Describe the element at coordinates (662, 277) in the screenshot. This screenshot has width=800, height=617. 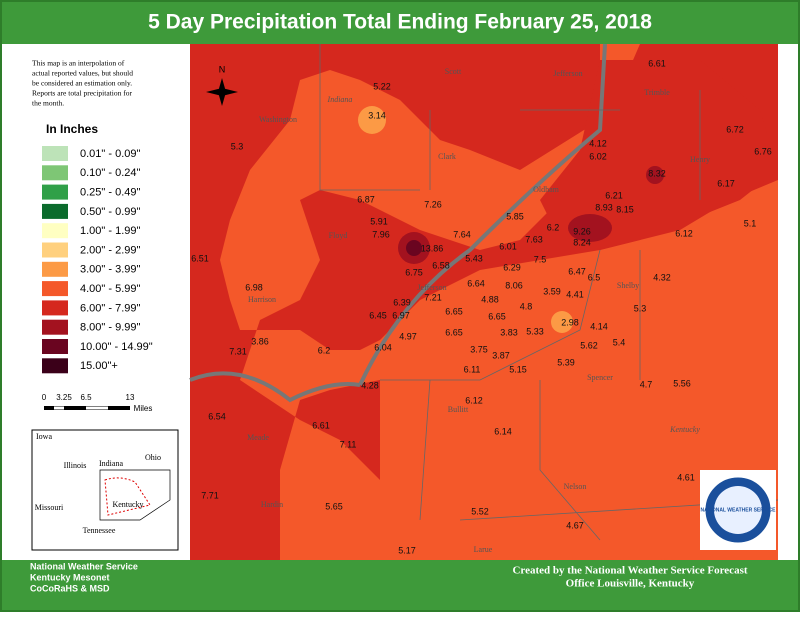
I see `station-value: 4.32` at that location.